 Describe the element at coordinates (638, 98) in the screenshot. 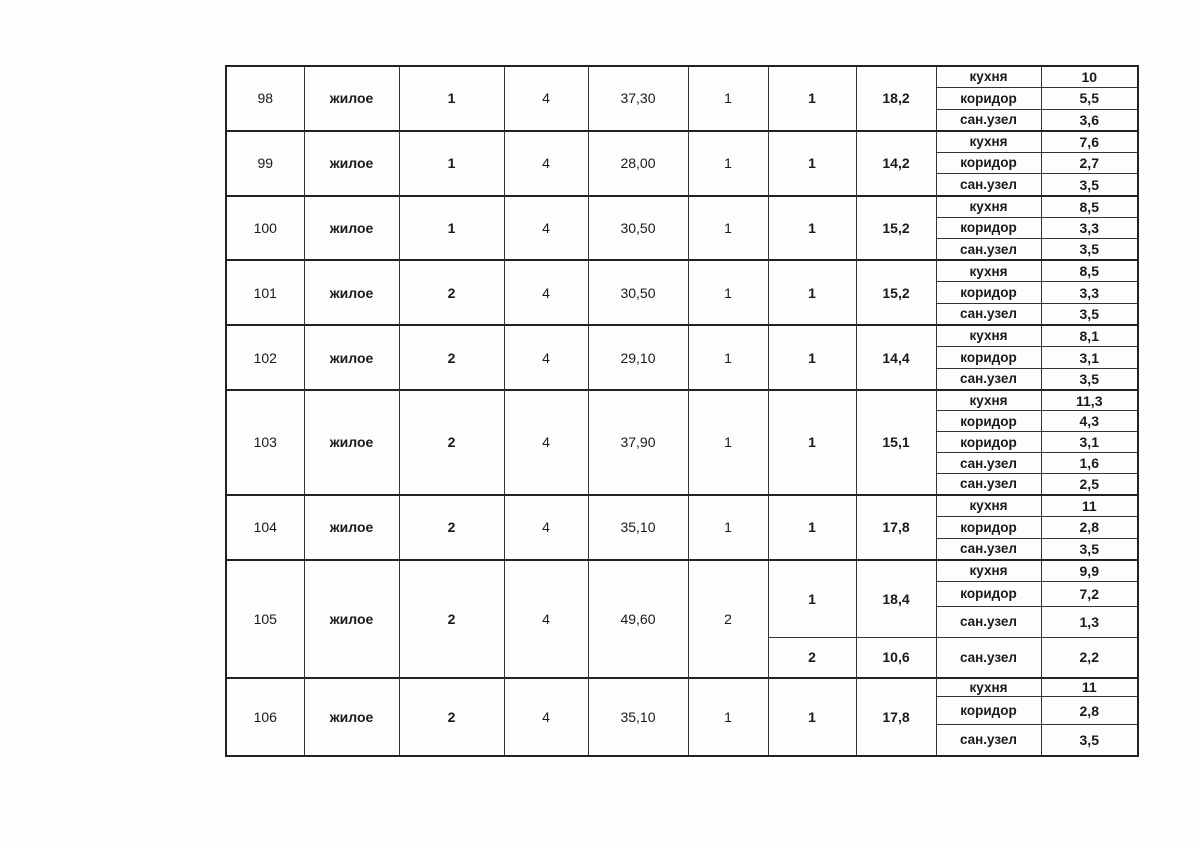

I see `total-area: 37,30` at that location.